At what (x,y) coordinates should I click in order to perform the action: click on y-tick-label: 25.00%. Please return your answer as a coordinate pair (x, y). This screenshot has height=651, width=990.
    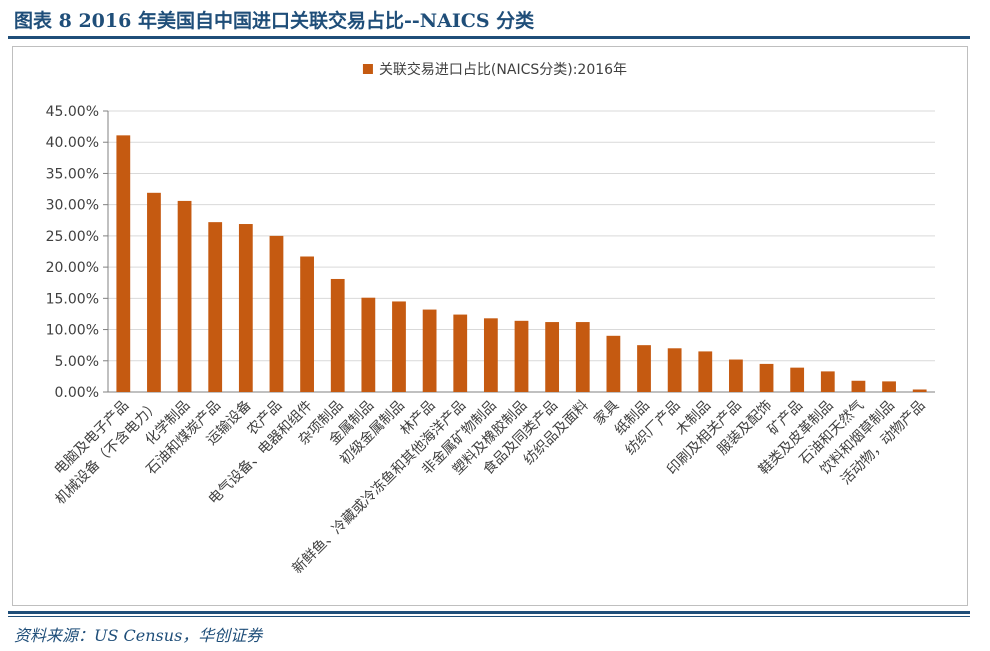
    Looking at the image, I should click on (72, 237).